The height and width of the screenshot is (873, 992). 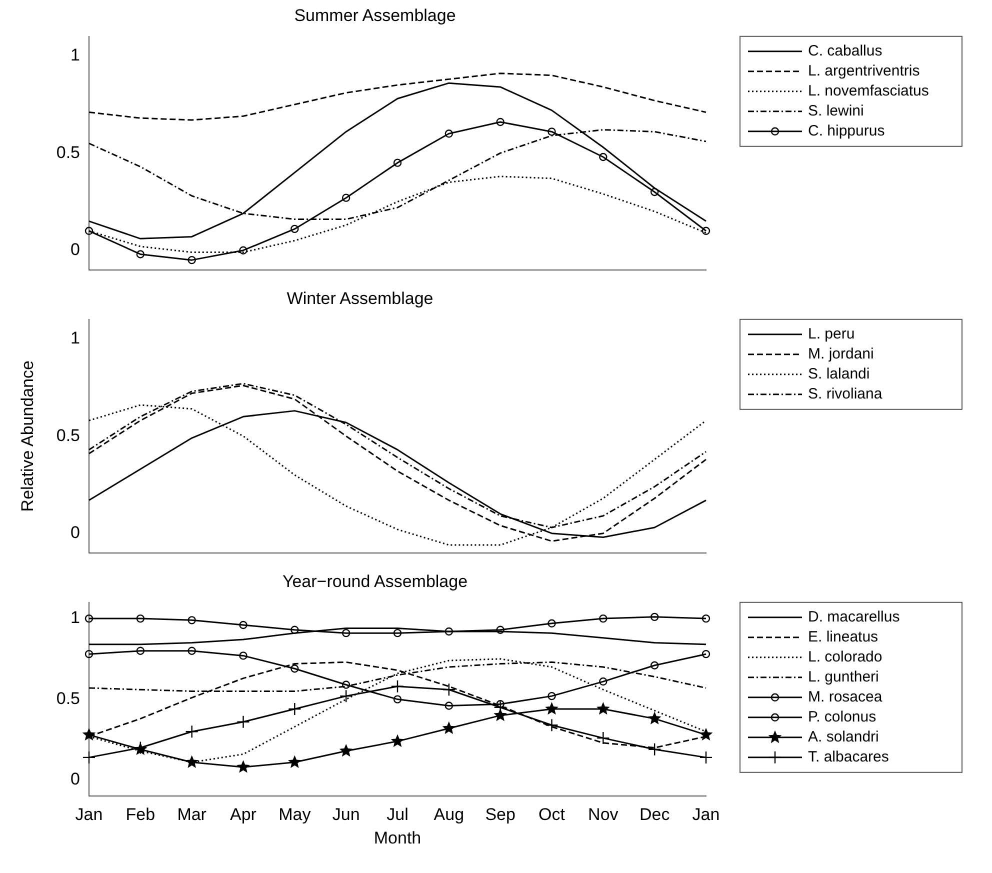 What do you see at coordinates (842, 717) in the screenshot?
I see `legend-label: P. colonus` at bounding box center [842, 717].